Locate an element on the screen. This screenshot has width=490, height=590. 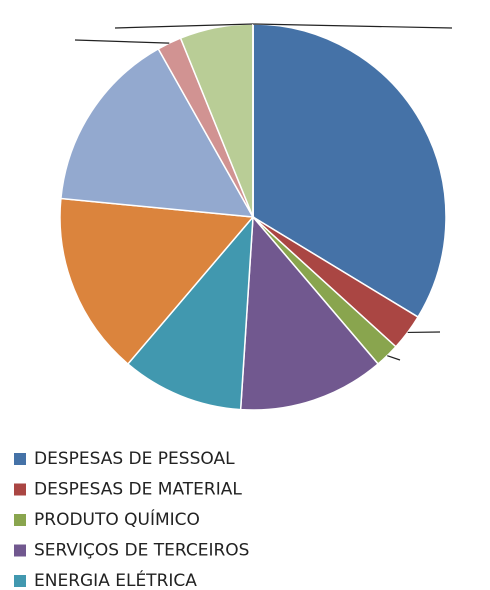
legend-label: SERVIÇOS DE TERCEIROS is located at coordinates (141, 551).